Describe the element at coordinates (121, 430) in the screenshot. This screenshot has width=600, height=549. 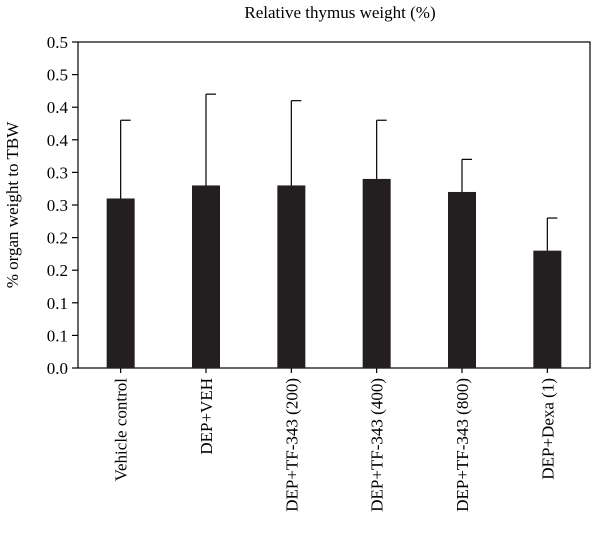
I see `x-tick-label: Vehicle control` at that location.